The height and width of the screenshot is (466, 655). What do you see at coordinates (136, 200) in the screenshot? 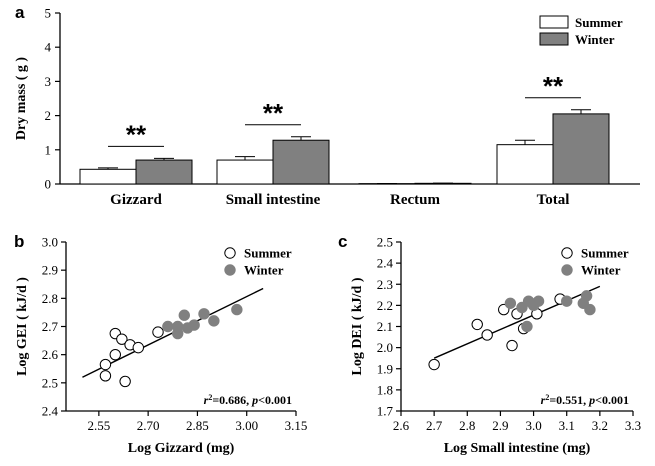
I see `category-label: Gizzard` at bounding box center [136, 200].